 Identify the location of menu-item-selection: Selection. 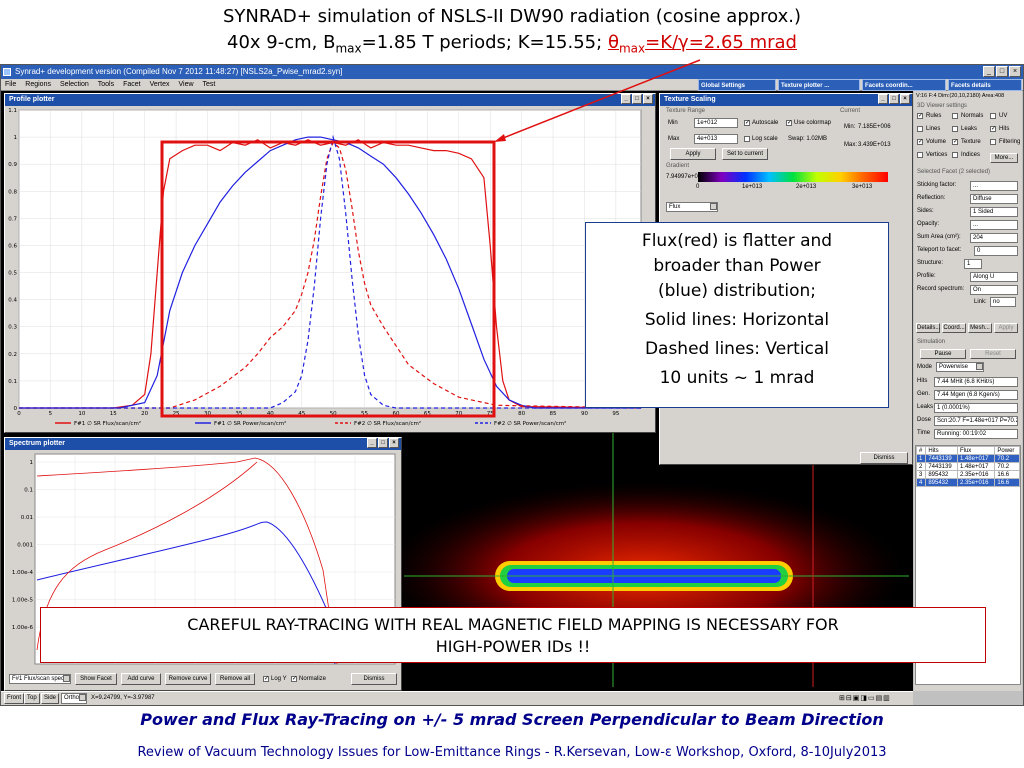
(74, 84).